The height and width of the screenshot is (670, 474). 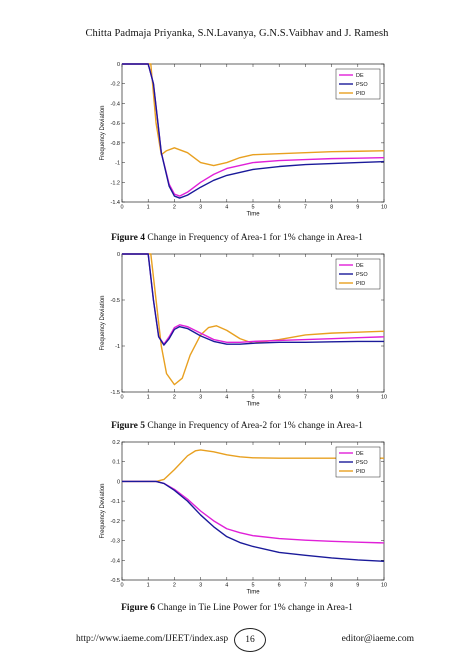 What do you see at coordinates (115, 393) in the screenshot?
I see `y-tick-label: -1.5` at bounding box center [115, 393].